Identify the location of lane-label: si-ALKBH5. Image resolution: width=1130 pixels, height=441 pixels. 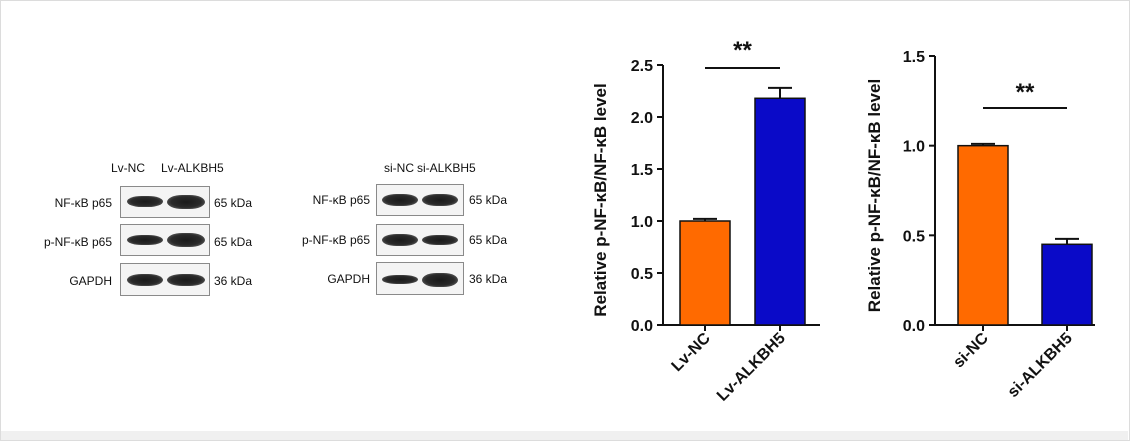
(446, 168).